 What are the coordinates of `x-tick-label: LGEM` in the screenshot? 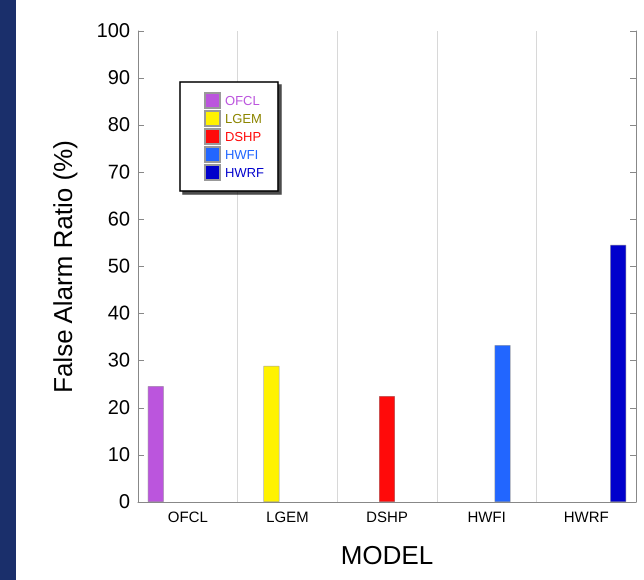 It's located at (287, 517).